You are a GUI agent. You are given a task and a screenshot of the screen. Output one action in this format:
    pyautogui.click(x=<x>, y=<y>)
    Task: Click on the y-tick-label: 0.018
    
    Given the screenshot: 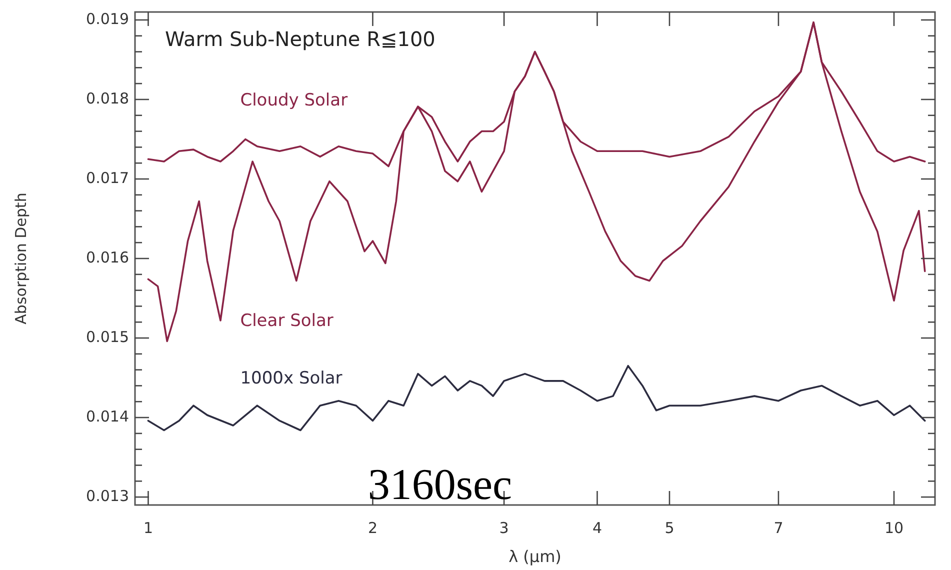 What is the action you would take?
    pyautogui.click(x=107, y=99)
    